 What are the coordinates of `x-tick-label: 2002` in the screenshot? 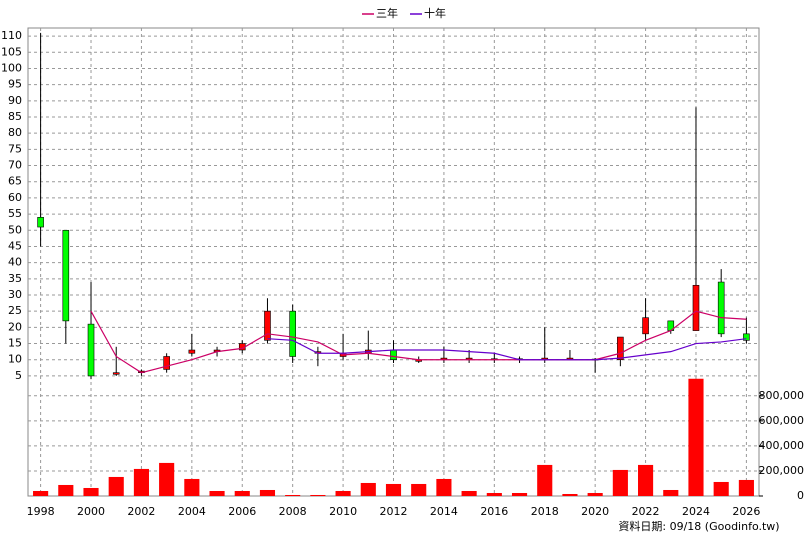 It's located at (141, 511).